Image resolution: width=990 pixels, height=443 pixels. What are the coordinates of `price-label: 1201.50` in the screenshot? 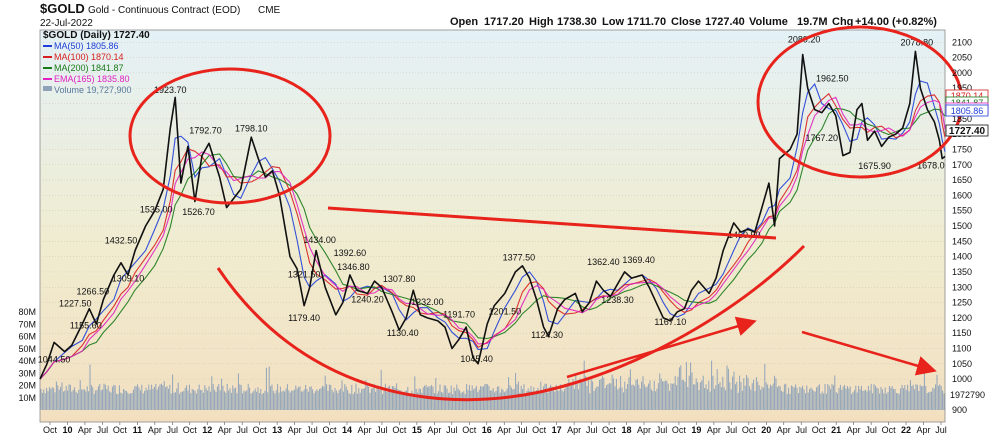 It's located at (505, 311).